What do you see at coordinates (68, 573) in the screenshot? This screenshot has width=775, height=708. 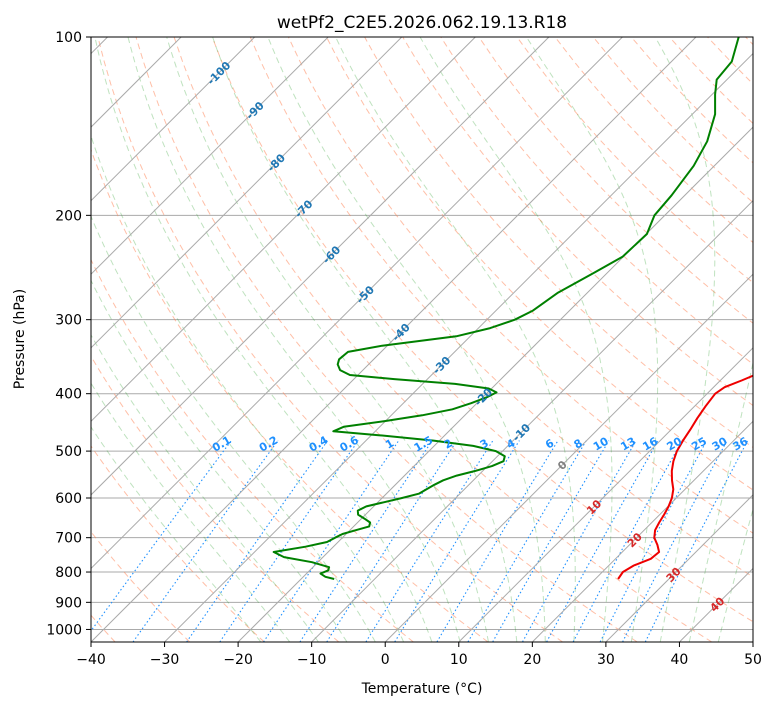 I see `y-tick-label: 800` at bounding box center [68, 573].